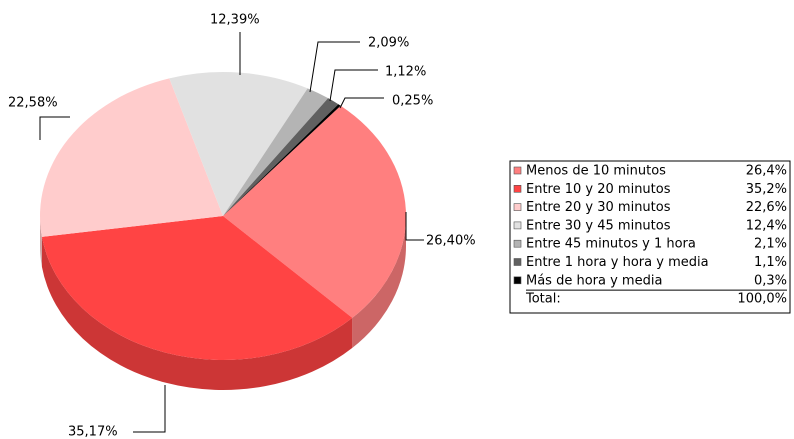  What do you see at coordinates (611, 244) in the screenshot?
I see `legend-label: Entre 45 minutos y 1 hora` at bounding box center [611, 244].